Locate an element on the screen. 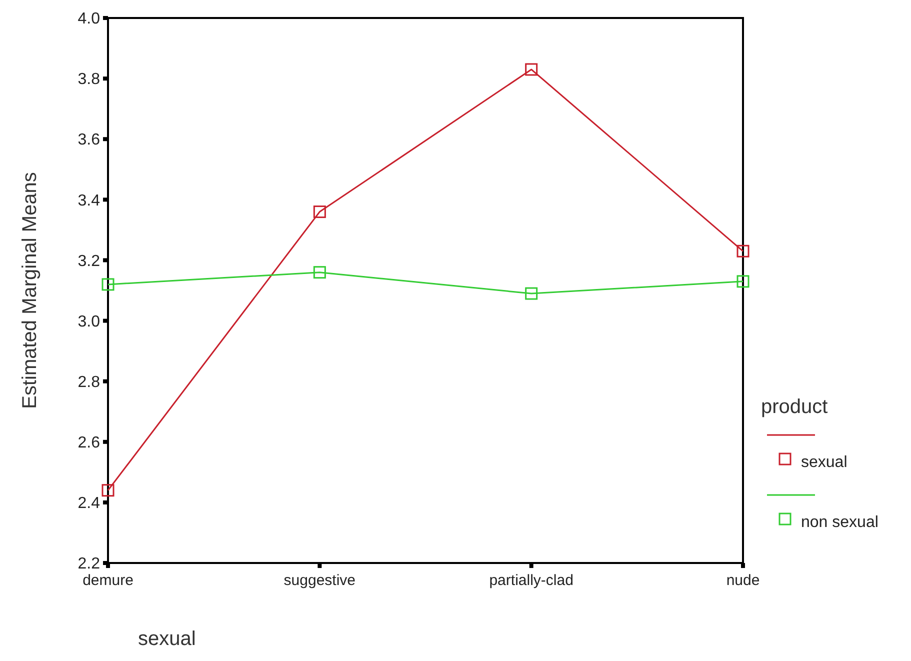 The image size is (911, 661). y-tick-label: 2.4 is located at coordinates (89, 503).